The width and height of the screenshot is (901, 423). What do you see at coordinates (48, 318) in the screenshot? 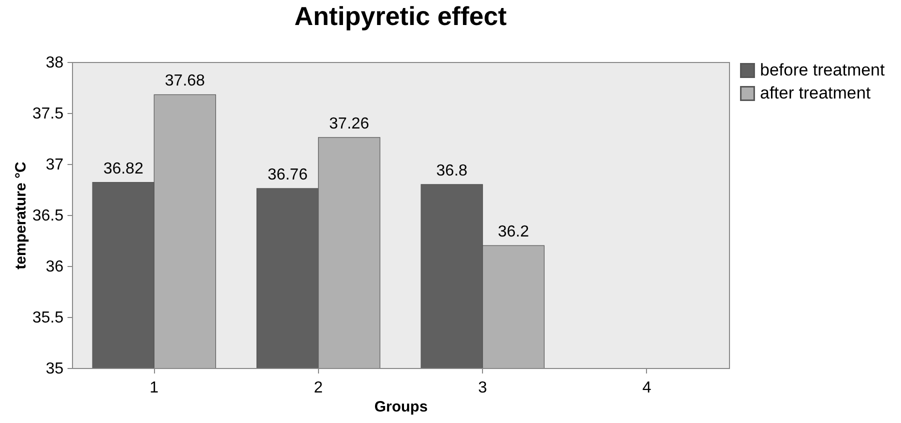
I see `y-tick-label: 35.5` at bounding box center [48, 318].